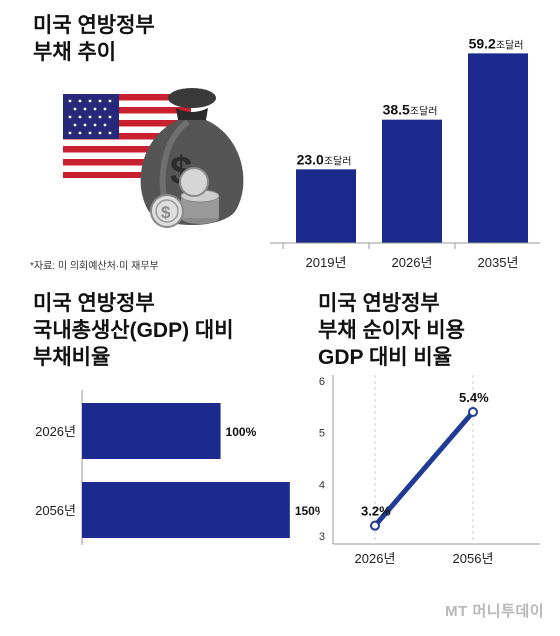  What do you see at coordinates (322, 485) in the screenshot?
I see `y-tick-label-1: 4` at bounding box center [322, 485].